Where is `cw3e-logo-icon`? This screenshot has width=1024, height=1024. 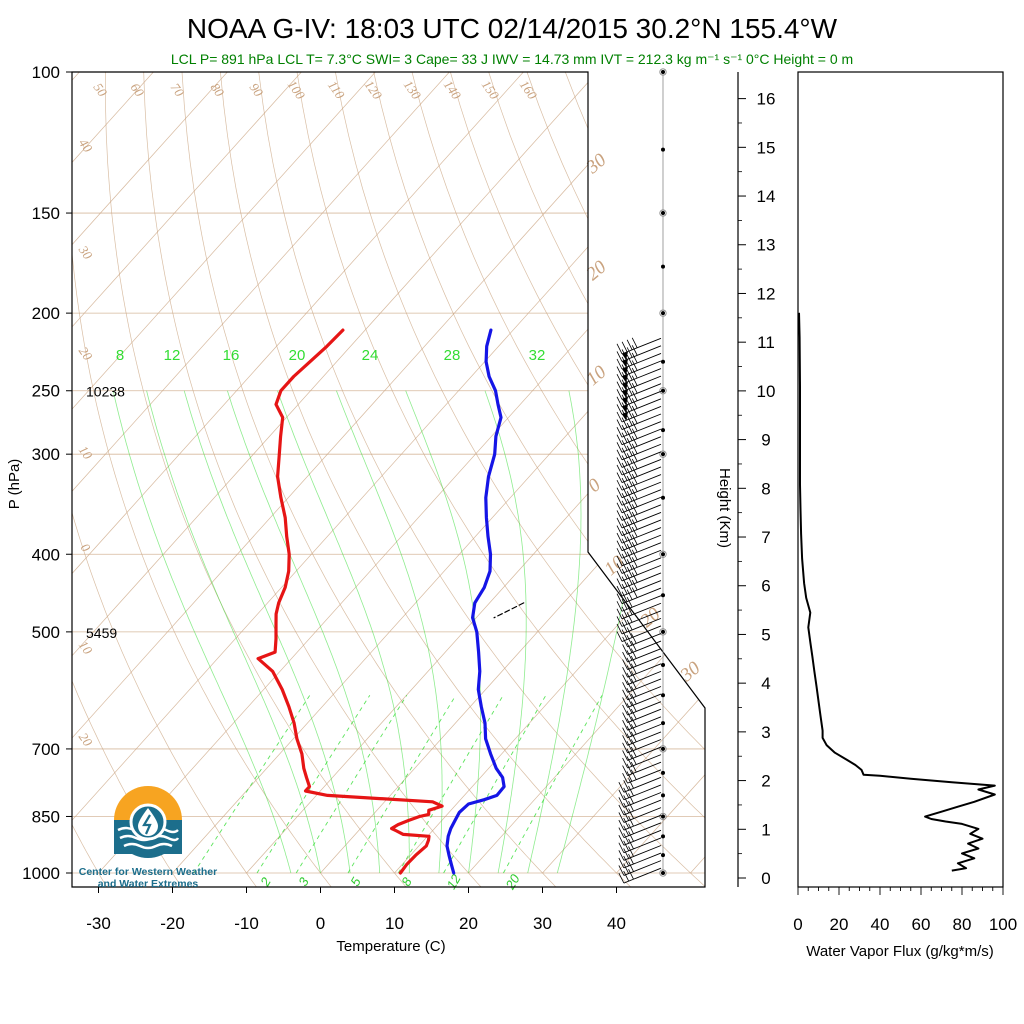 cw3e-logo-icon is located at coordinates (148, 822).